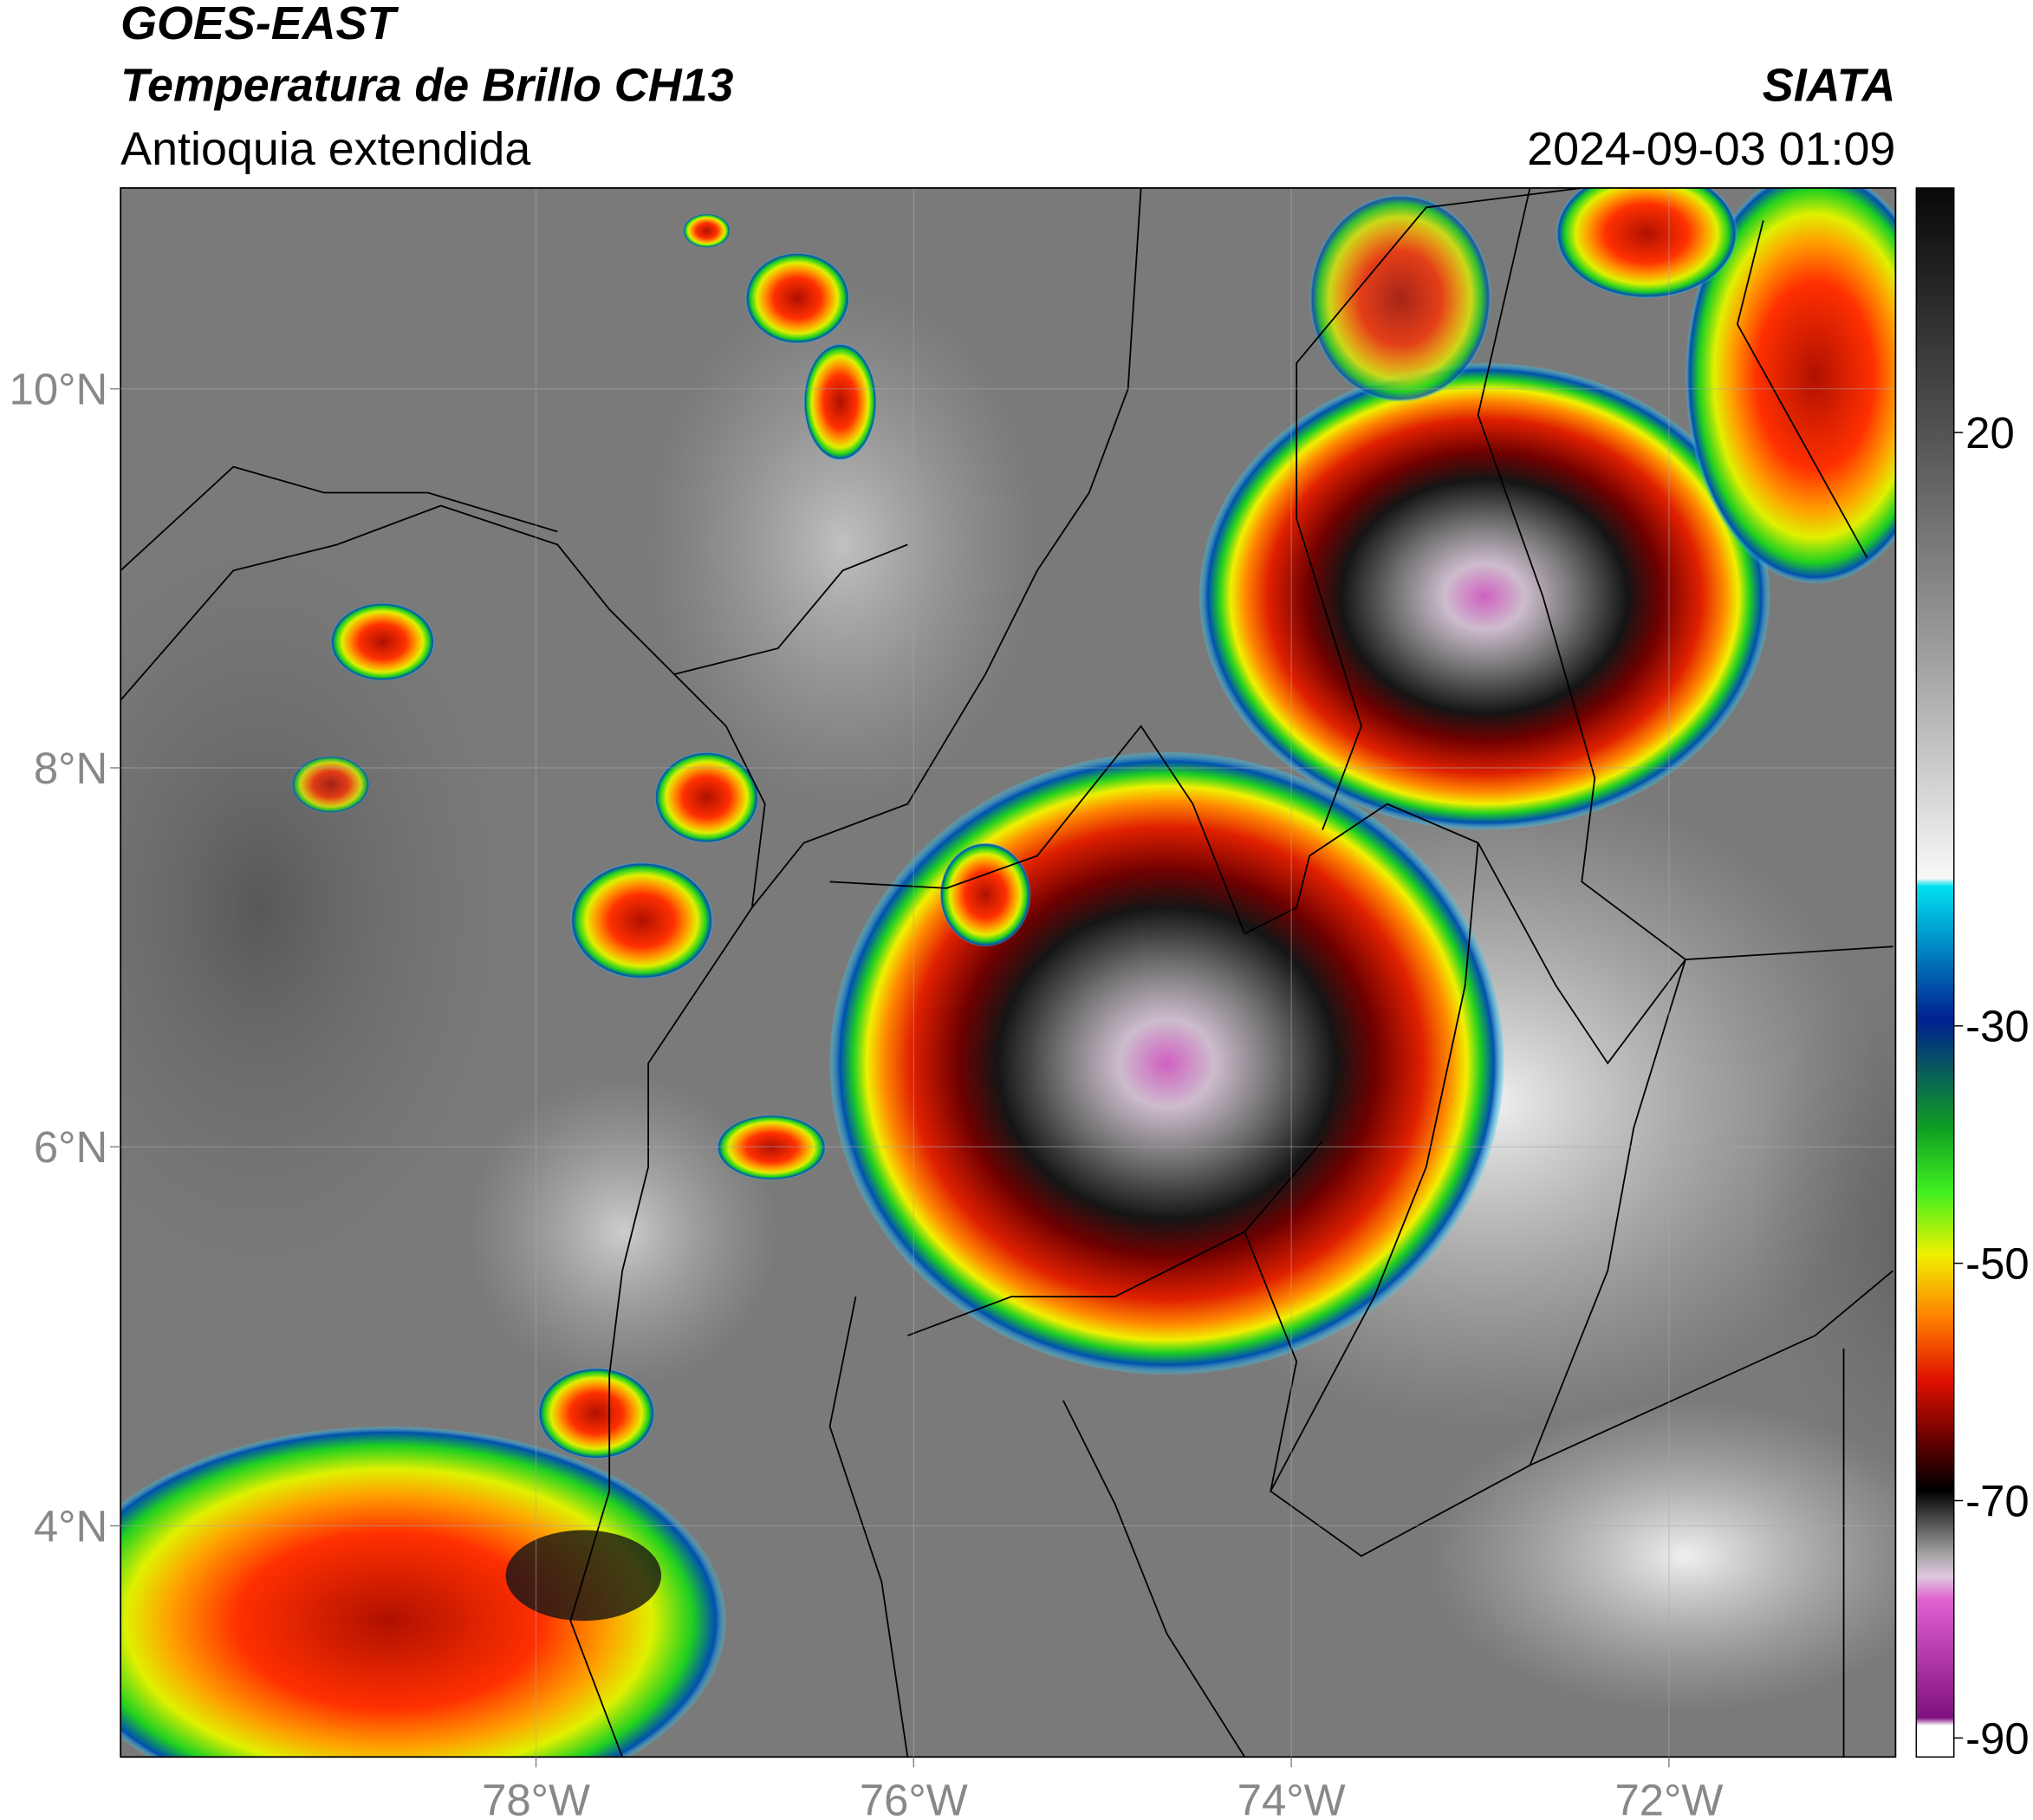  I want to click on colorbar, so click(1935, 972).